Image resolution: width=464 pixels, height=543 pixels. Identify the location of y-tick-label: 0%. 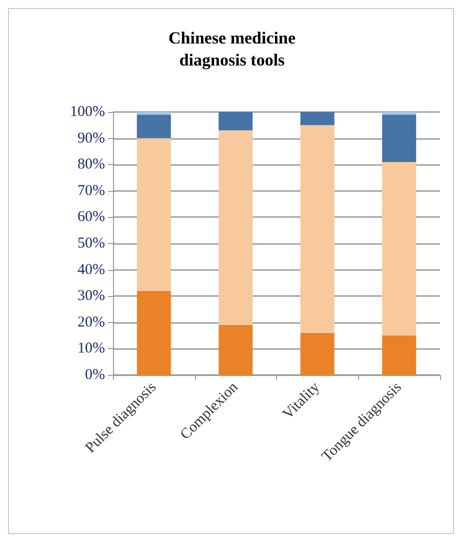
(95, 375).